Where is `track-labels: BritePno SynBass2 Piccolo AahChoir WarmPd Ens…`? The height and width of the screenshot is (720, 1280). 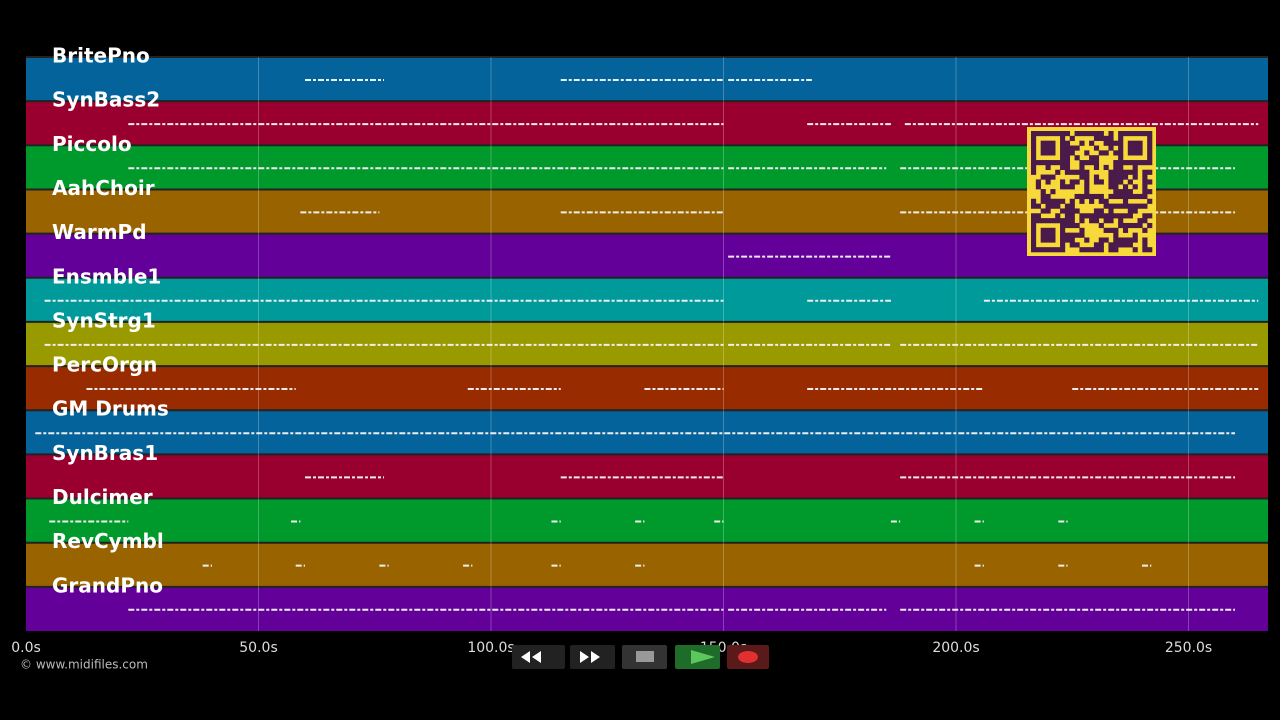 track-labels: BritePno SynBass2 Piccolo AahChoir WarmPd Ens… is located at coordinates (110, 321).